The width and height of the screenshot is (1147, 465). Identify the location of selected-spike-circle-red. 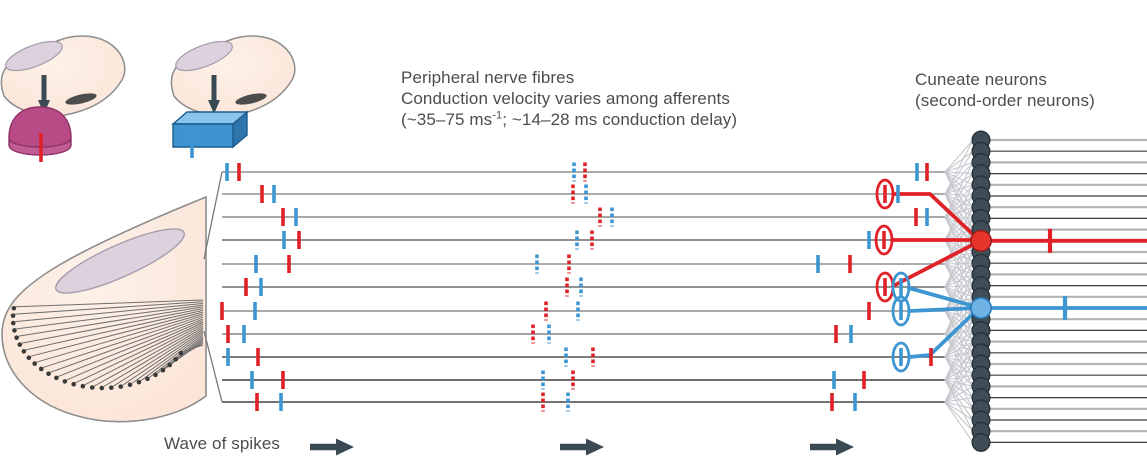
(885, 194).